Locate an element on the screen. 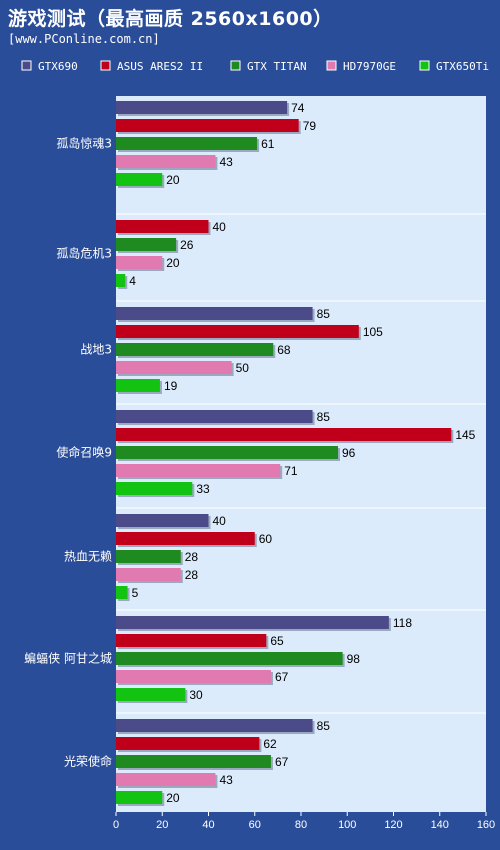  x-tick-label: 160 is located at coordinates (486, 825).